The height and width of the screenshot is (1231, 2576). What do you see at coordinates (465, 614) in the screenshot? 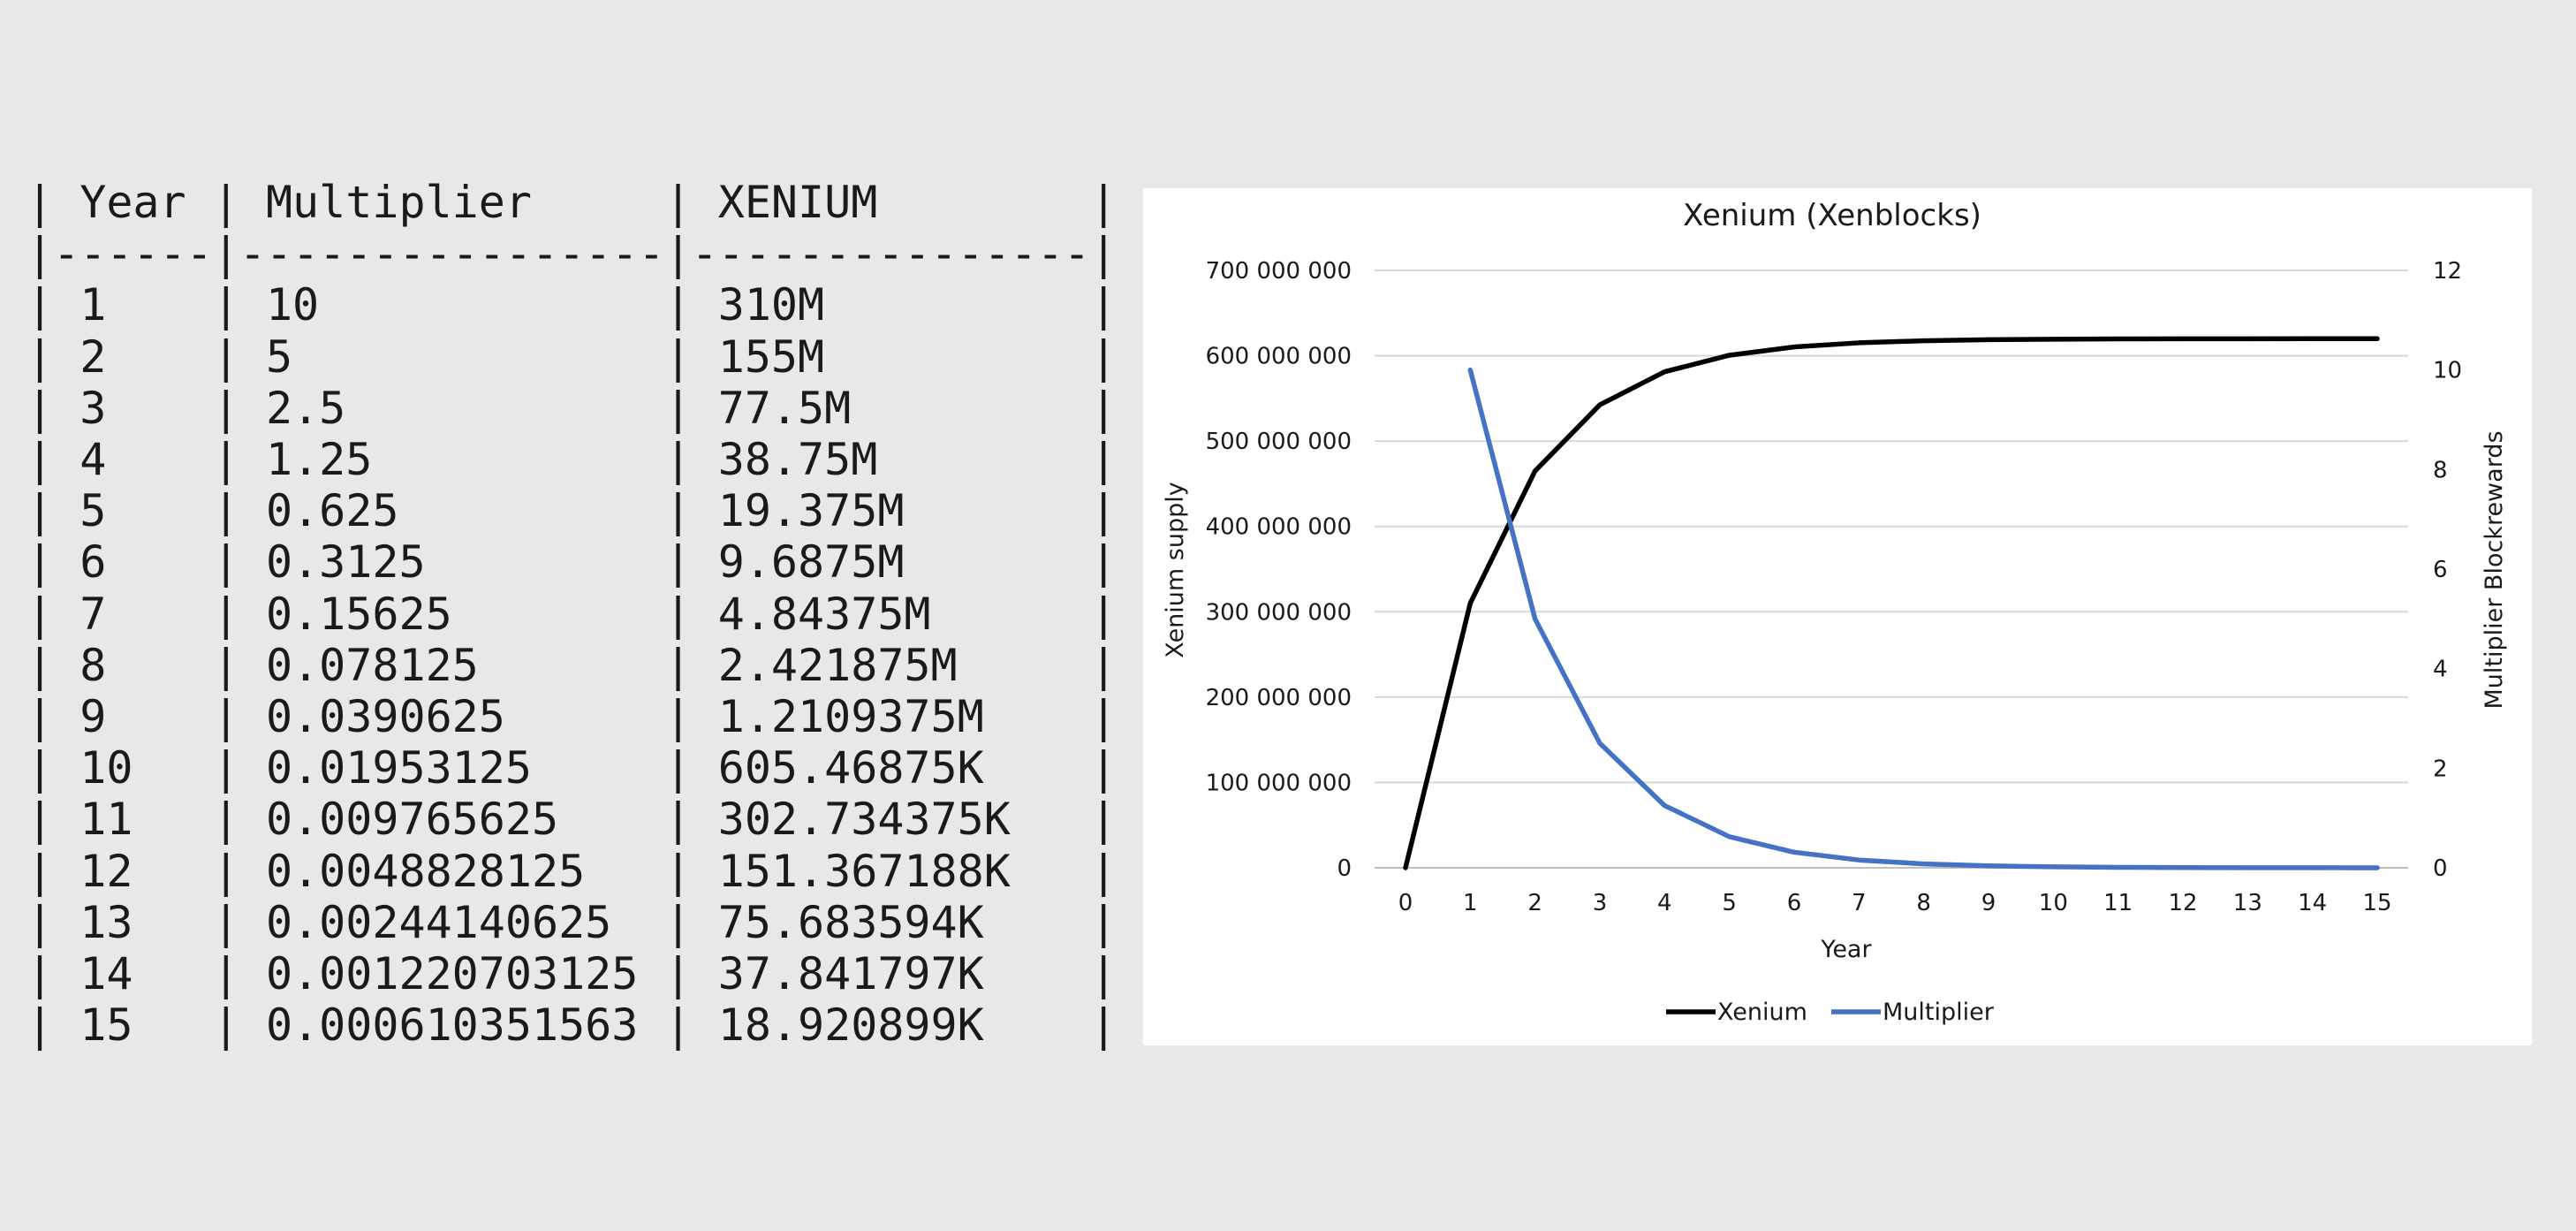
I see `table-cell: 0.15625` at bounding box center [465, 614].